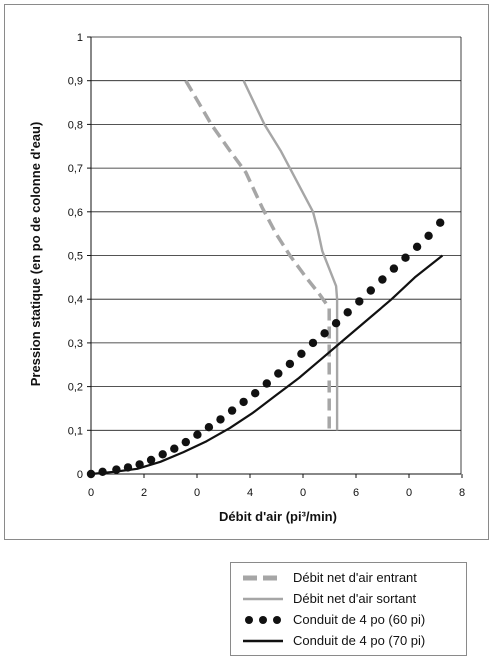 The image size is (500, 660). Describe the element at coordinates (250, 493) in the screenshot. I see `x-tick-label: 4` at that location.